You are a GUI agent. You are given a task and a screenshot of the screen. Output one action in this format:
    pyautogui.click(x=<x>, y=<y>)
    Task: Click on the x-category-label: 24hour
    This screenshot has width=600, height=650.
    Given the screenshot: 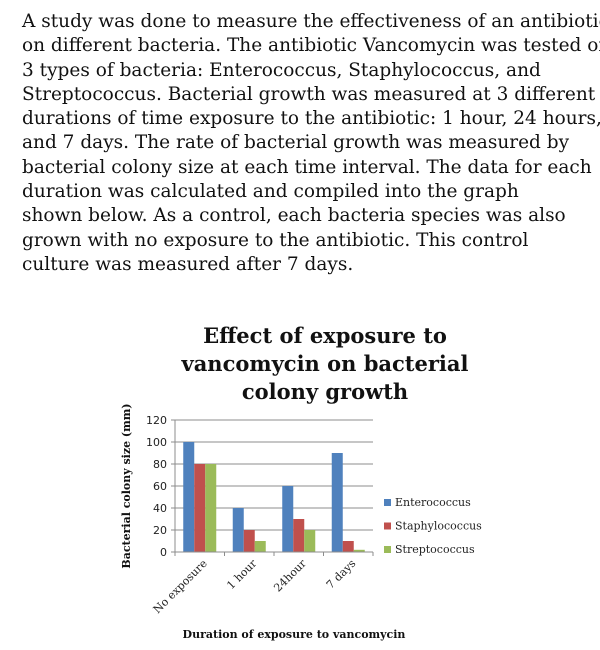 What is the action you would take?
    pyautogui.click(x=290, y=575)
    